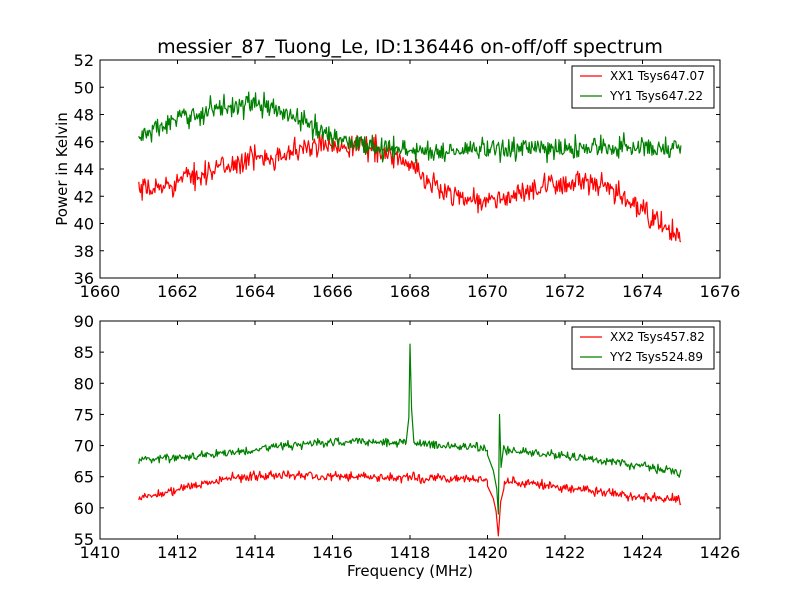  What do you see at coordinates (656, 357) in the screenshot?
I see `legend-label-yy2: YY2 Tsys524.89` at bounding box center [656, 357].